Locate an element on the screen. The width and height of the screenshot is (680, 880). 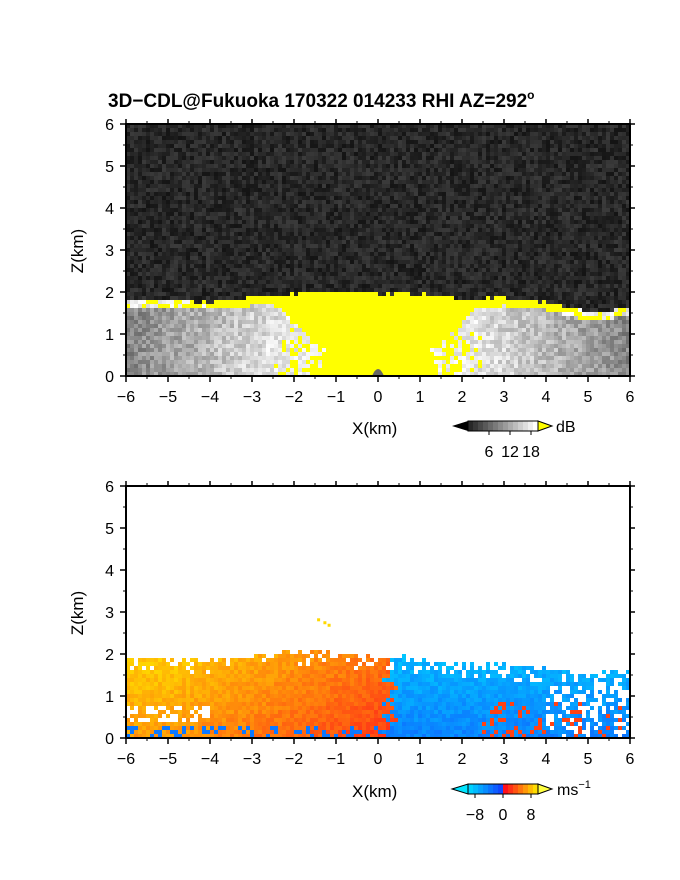
velocity-y-tick-label: 3 is located at coordinates (109, 613).